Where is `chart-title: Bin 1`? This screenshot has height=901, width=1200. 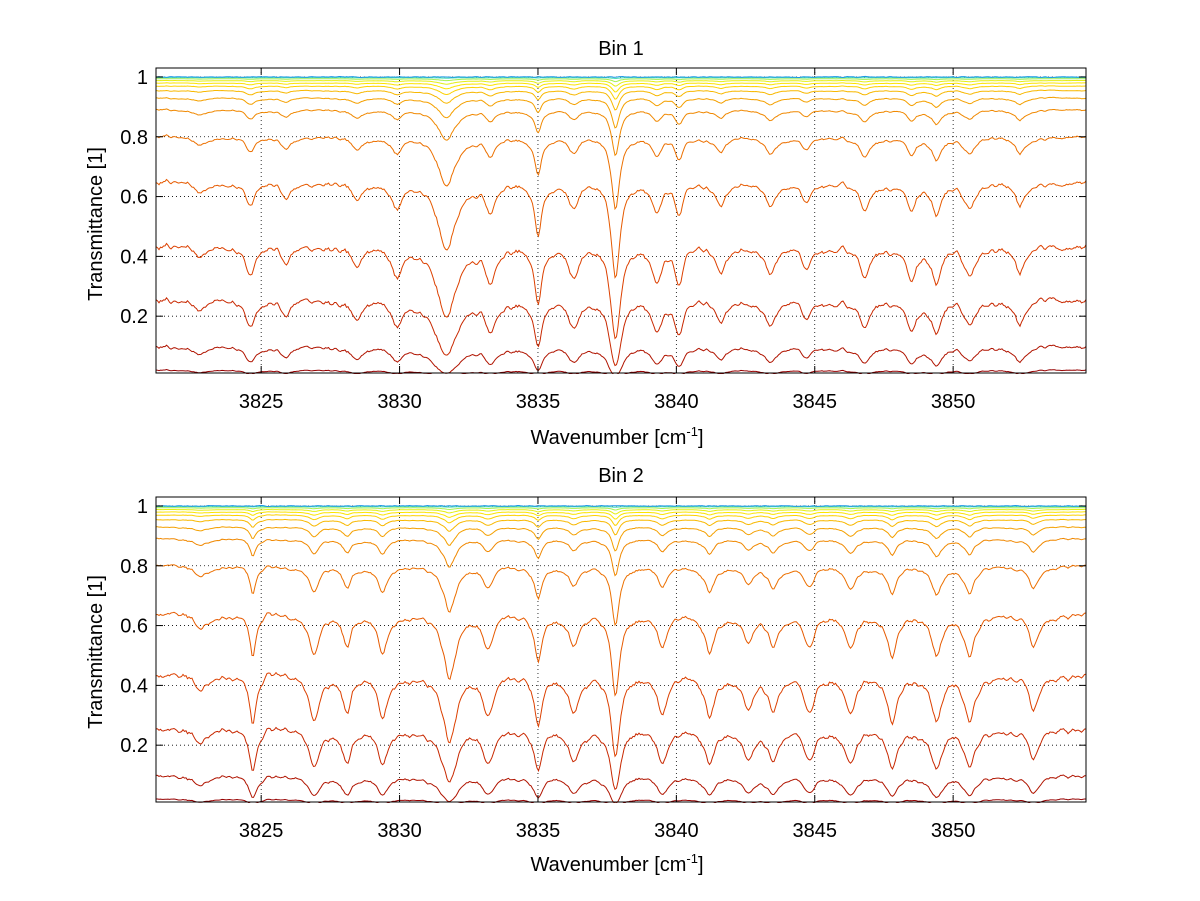
chart-title: Bin 1 is located at coordinates (621, 49).